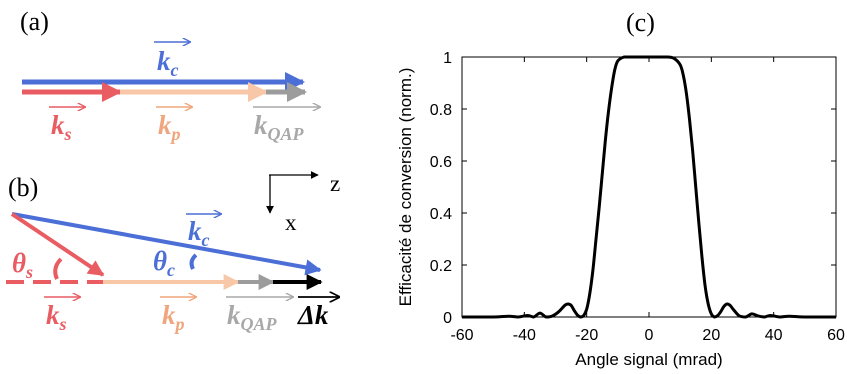 The height and width of the screenshot is (374, 847). What do you see at coordinates (19, 263) in the screenshot?
I see `theta-s-base: θ` at bounding box center [19, 263].